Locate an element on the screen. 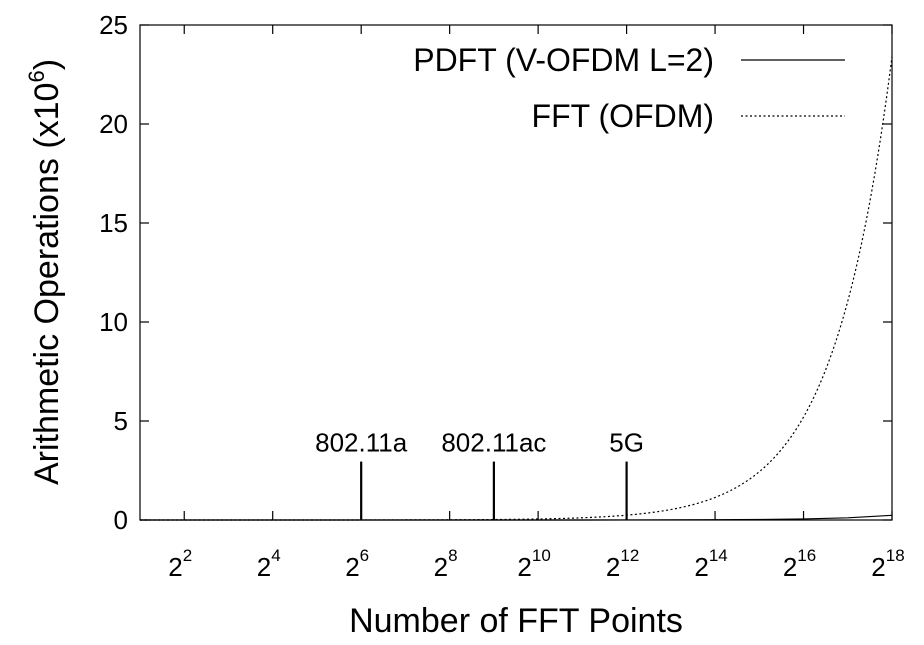 This screenshot has width=924, height=645. y-axis-title-main: Arithmetic Operations (x10 is located at coordinates (47, 284).